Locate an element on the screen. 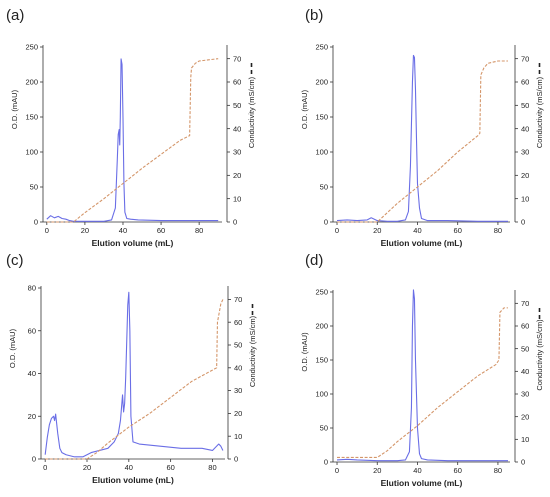 The height and width of the screenshot is (497, 550). panel-label: (d) is located at coordinates (314, 260).